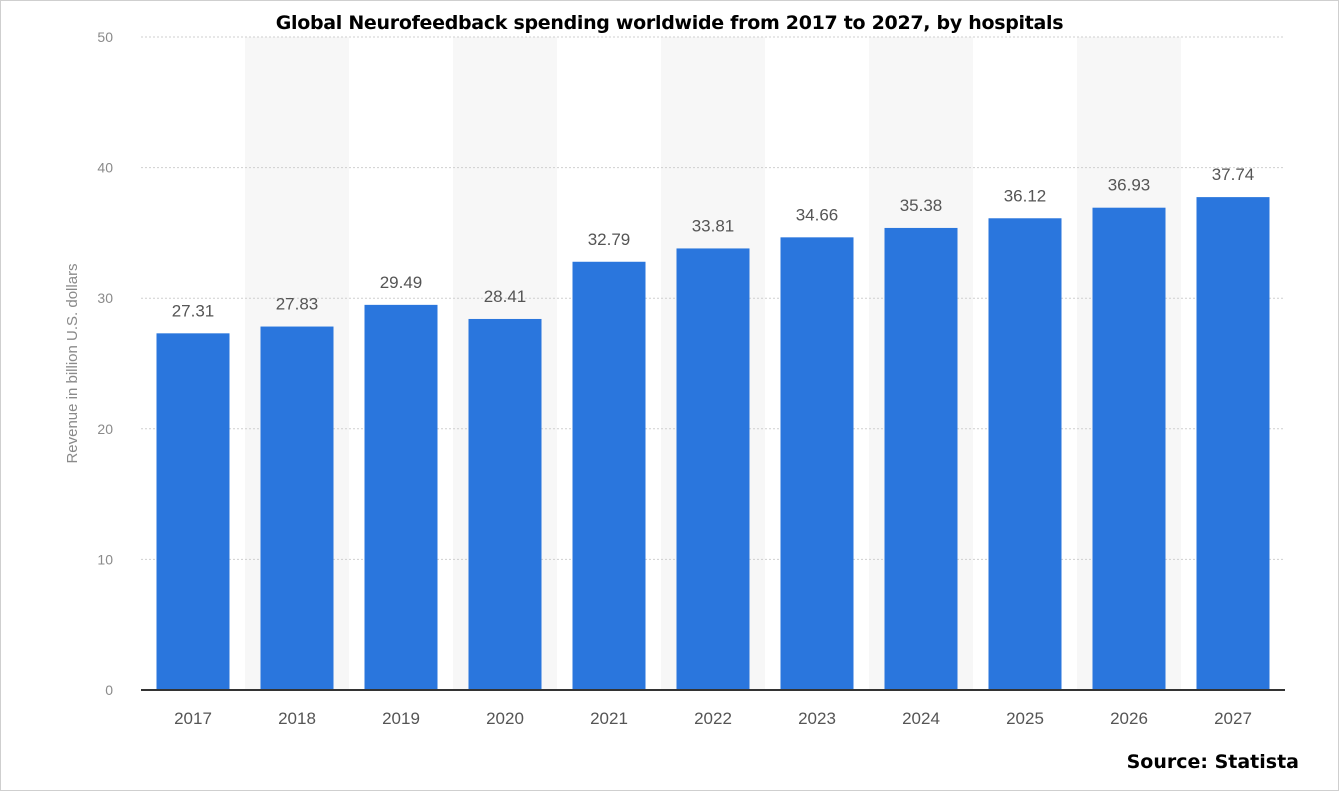 This screenshot has width=1339, height=791. Describe the element at coordinates (72, 363) in the screenshot. I see `y-axis-title: Revenue in billion U.S. dollars` at that location.